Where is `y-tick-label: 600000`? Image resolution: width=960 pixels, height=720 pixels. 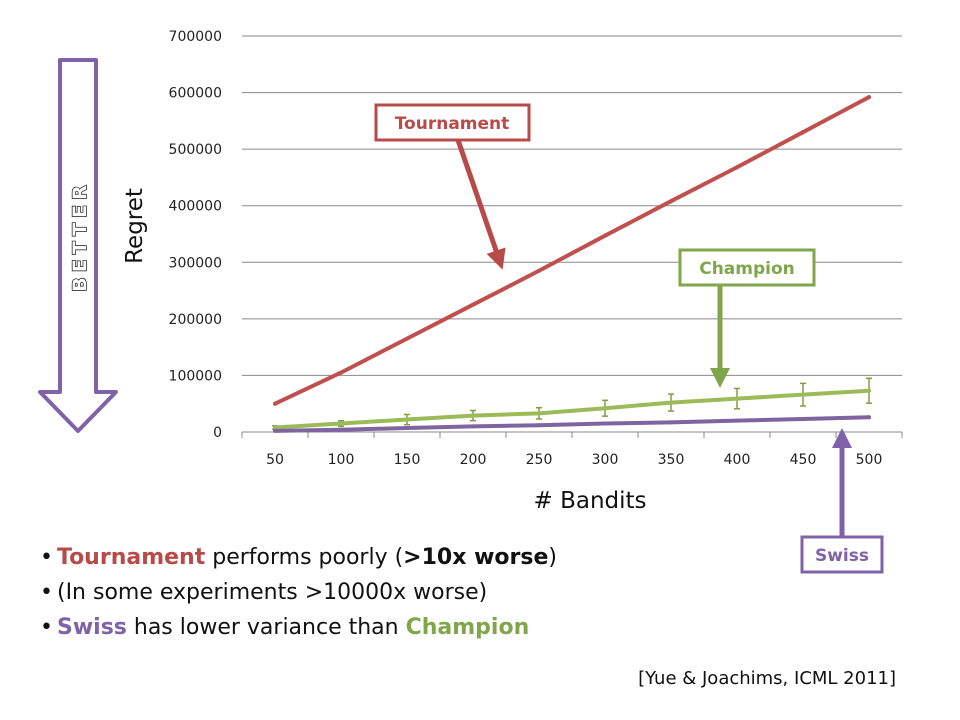 y-tick-label: 600000 is located at coordinates (195, 94).